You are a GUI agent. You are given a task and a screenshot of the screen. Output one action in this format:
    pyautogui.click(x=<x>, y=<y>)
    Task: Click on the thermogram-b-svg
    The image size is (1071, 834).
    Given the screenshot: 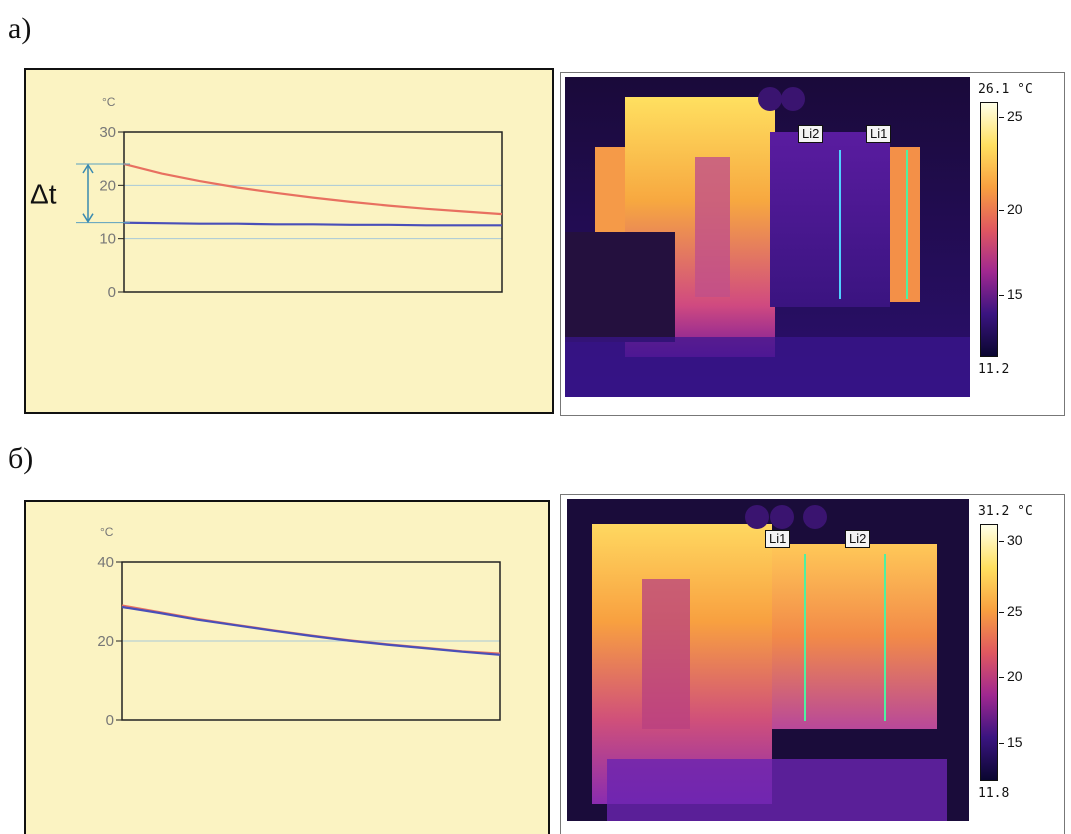 What is the action you would take?
    pyautogui.click(x=768, y=660)
    